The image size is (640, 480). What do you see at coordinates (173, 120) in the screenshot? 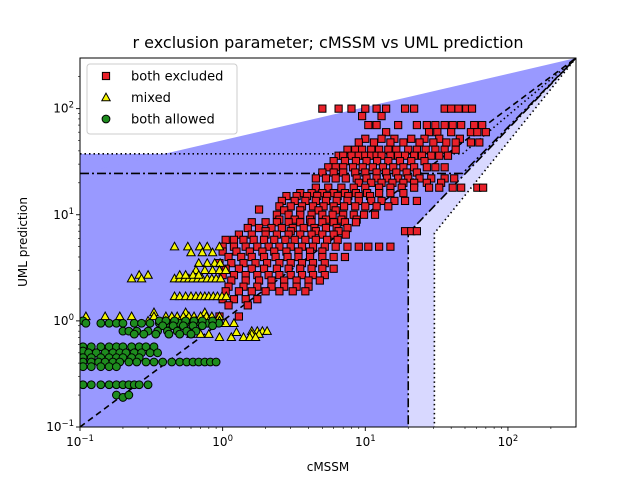
I see `legend-label: both allowed` at bounding box center [173, 120].